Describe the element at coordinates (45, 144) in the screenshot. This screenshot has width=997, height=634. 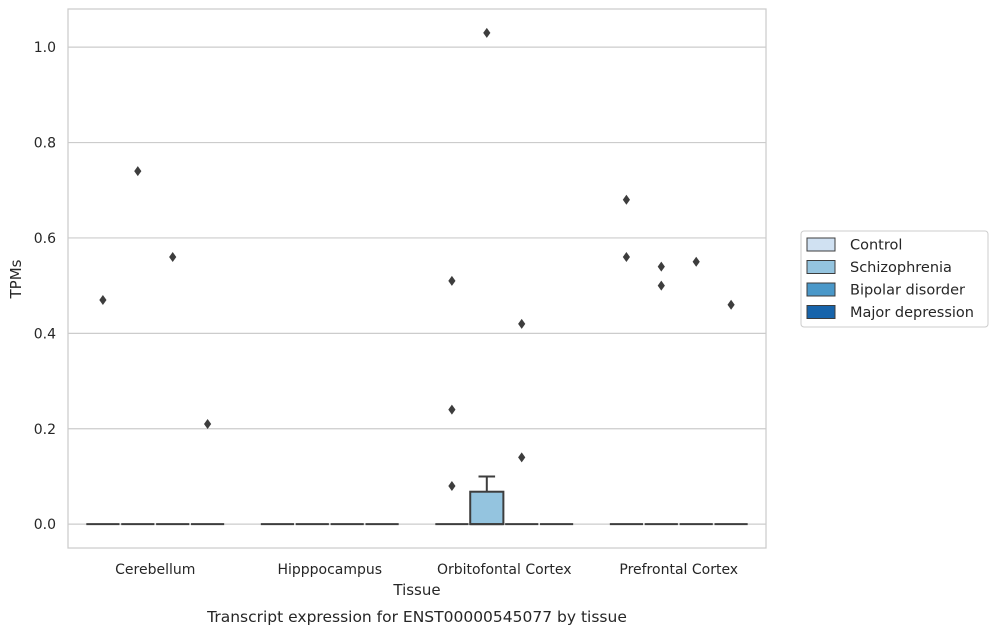
I see `y-tick-label: 0.8` at that location.